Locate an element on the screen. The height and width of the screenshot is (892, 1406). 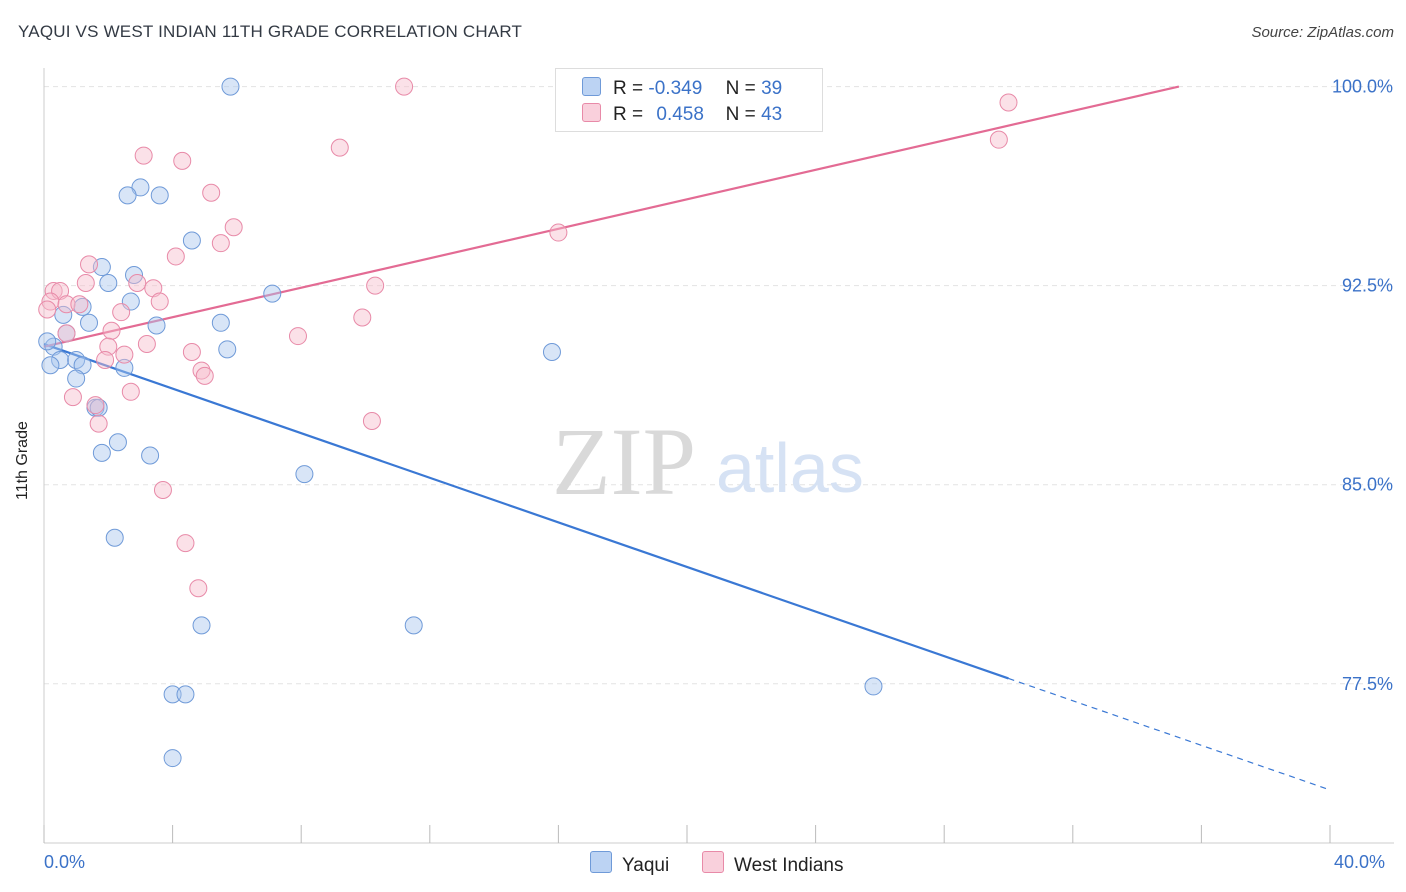
bottom-legend-label-west-indians: West Indians is located at coordinates (789, 865).